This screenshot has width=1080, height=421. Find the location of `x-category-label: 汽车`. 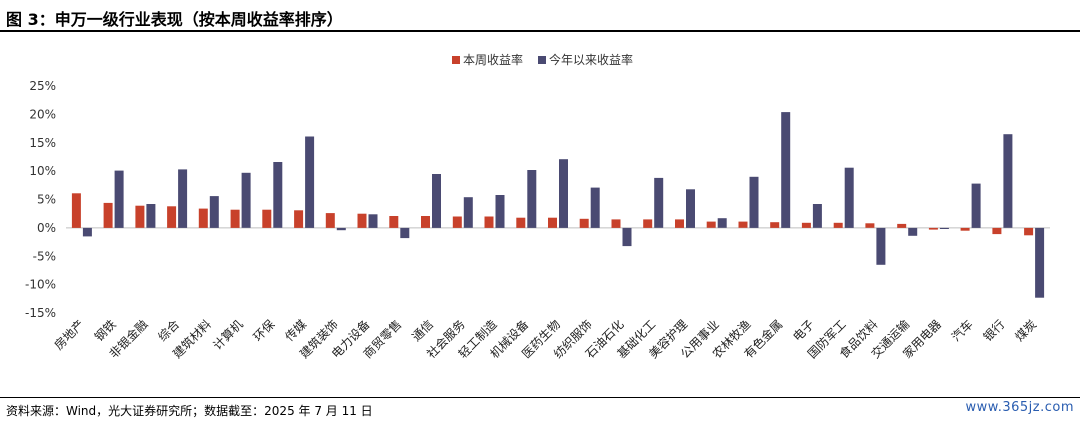

x-category-label: 汽车 is located at coordinates (962, 331).